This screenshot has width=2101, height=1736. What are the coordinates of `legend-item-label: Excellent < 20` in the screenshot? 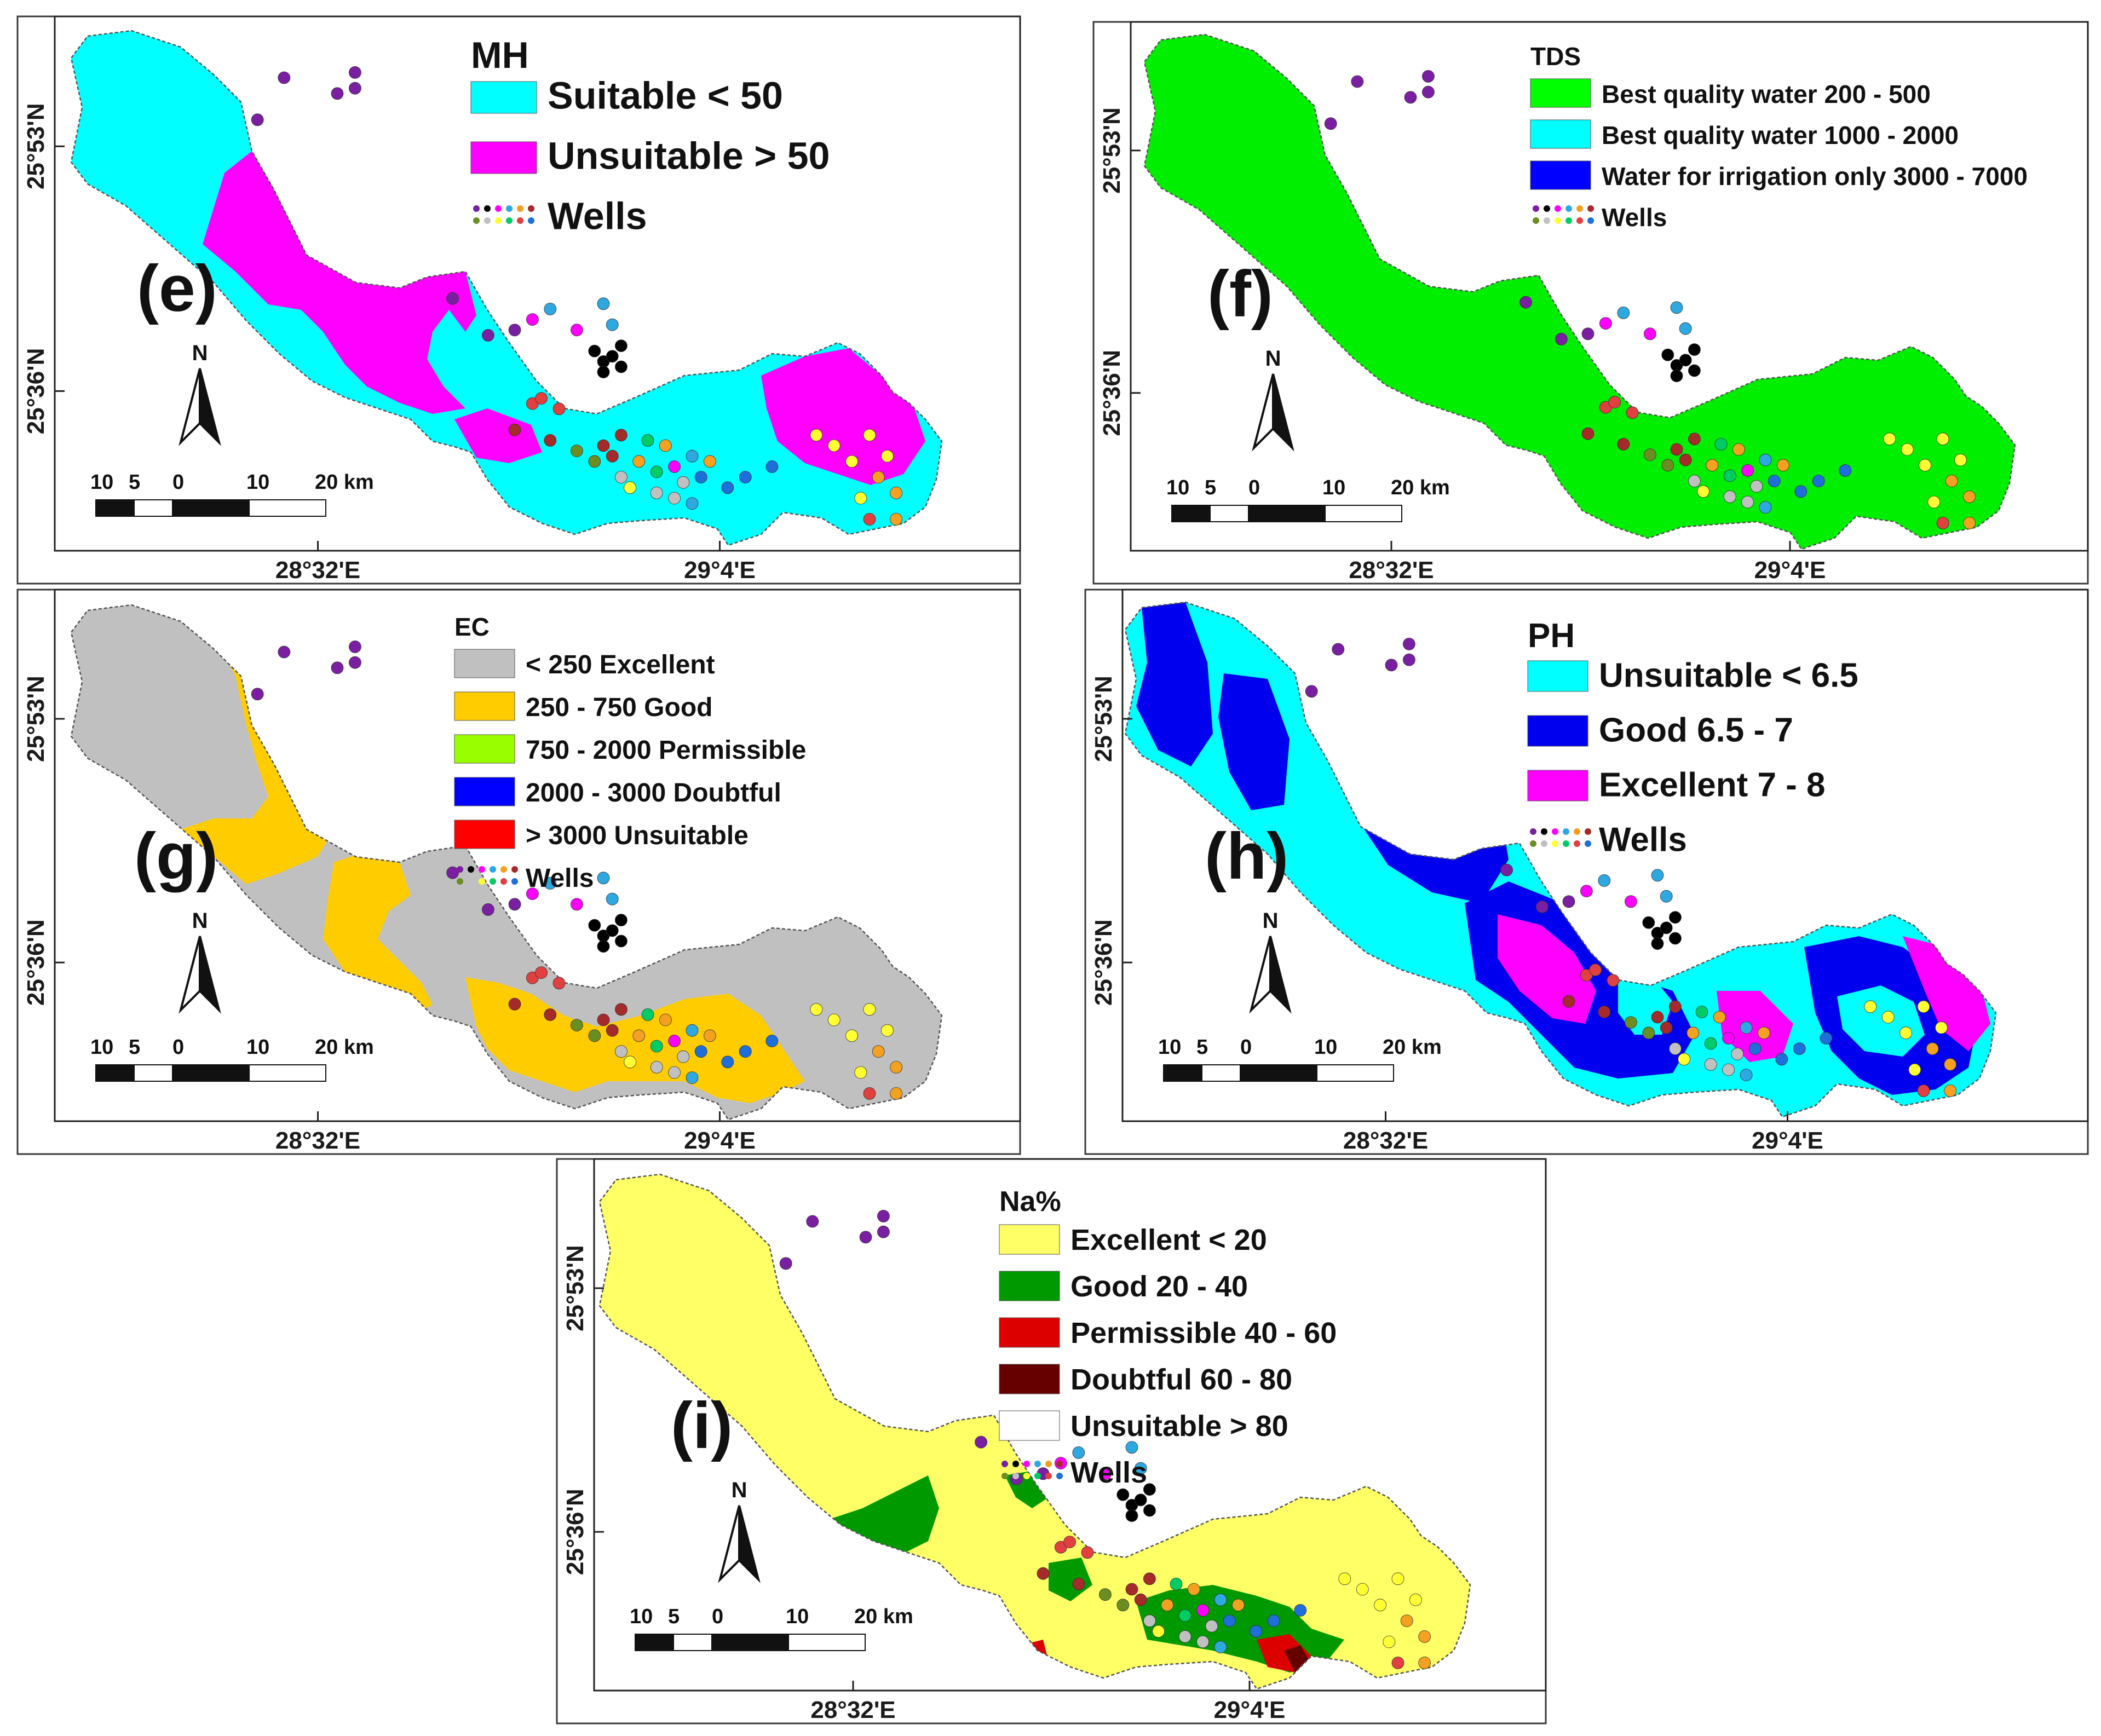 It's located at (1168, 1240).